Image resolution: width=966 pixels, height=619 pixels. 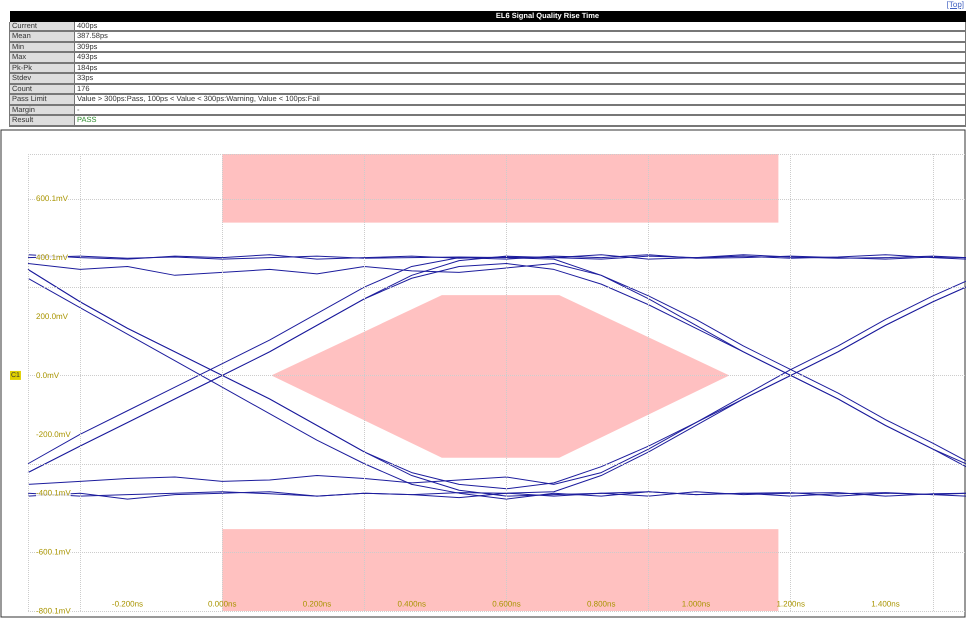 What do you see at coordinates (54, 493) in the screenshot?
I see `y-tick-label: -400.1mV` at bounding box center [54, 493].